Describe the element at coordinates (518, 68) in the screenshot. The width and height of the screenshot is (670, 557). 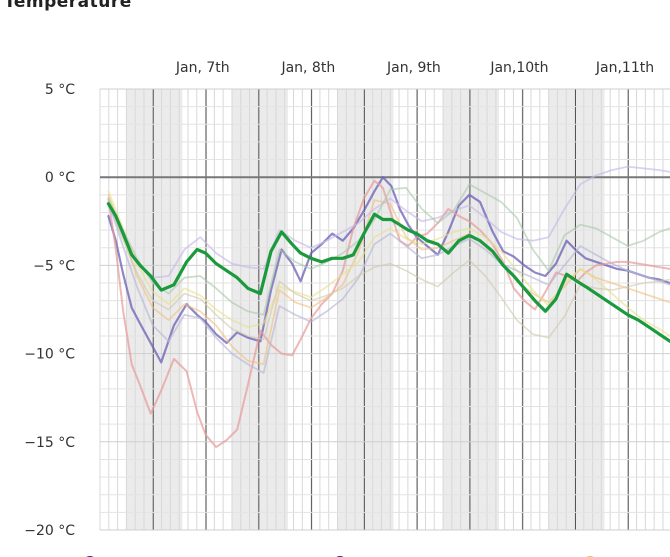
I see `x-tick-label: Jan,10th` at that location.